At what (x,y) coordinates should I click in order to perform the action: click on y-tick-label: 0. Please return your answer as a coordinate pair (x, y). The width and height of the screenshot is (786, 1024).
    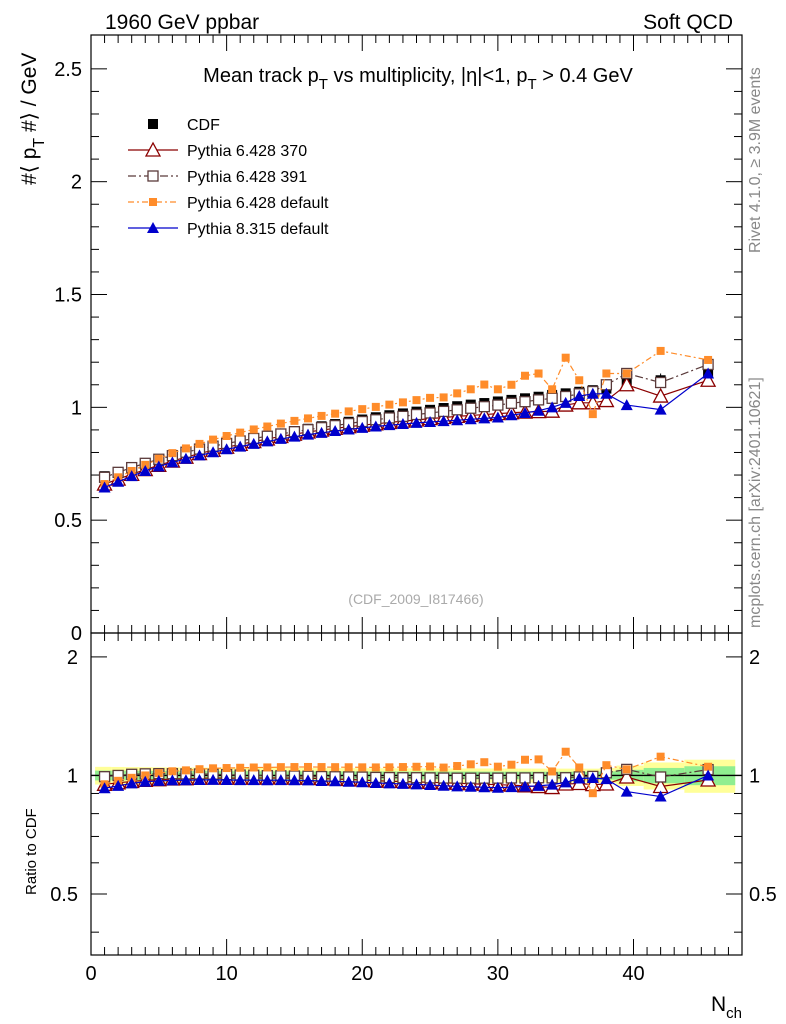
    Looking at the image, I should click on (76, 634).